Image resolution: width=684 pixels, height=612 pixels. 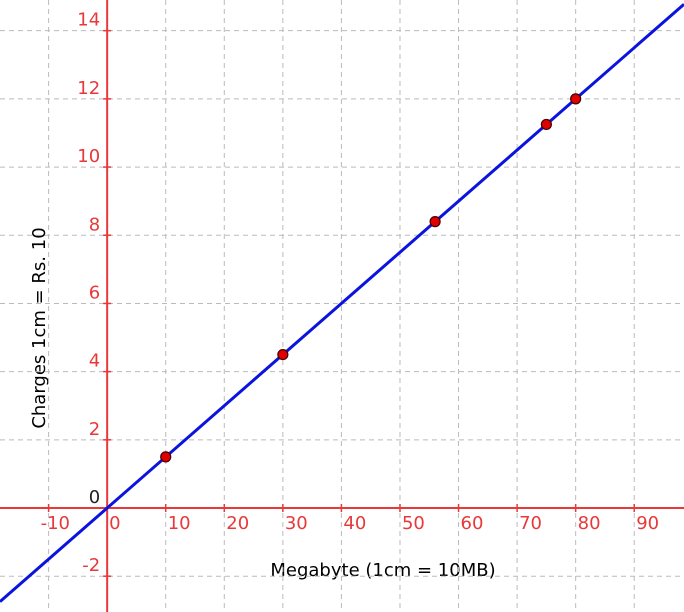 I want to click on y-tick-label: 6, so click(x=94, y=292).